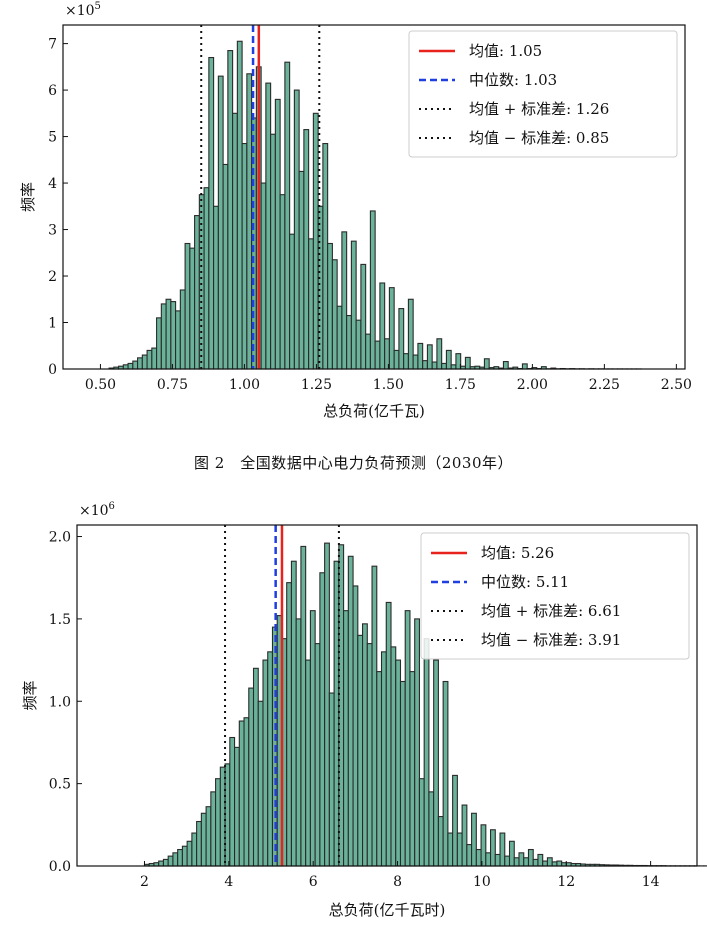  What do you see at coordinates (112, 506) in the screenshot?
I see `y-scale-exponent: 6` at bounding box center [112, 506].